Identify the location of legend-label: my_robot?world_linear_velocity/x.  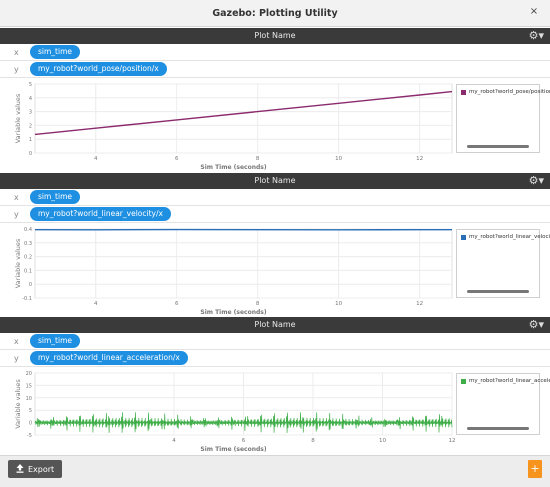
(509, 237).